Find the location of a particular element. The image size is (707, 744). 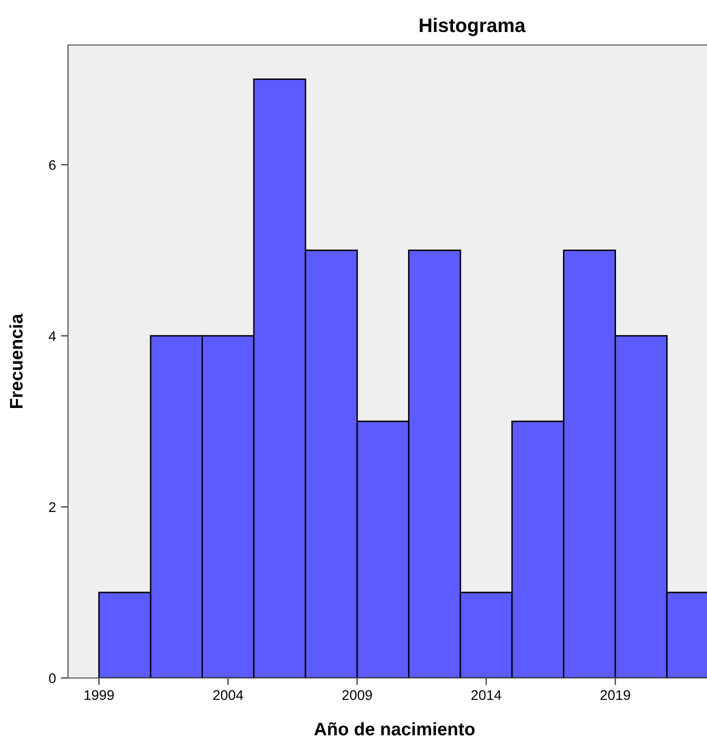

x-tick-label: 2014 is located at coordinates (486, 695).